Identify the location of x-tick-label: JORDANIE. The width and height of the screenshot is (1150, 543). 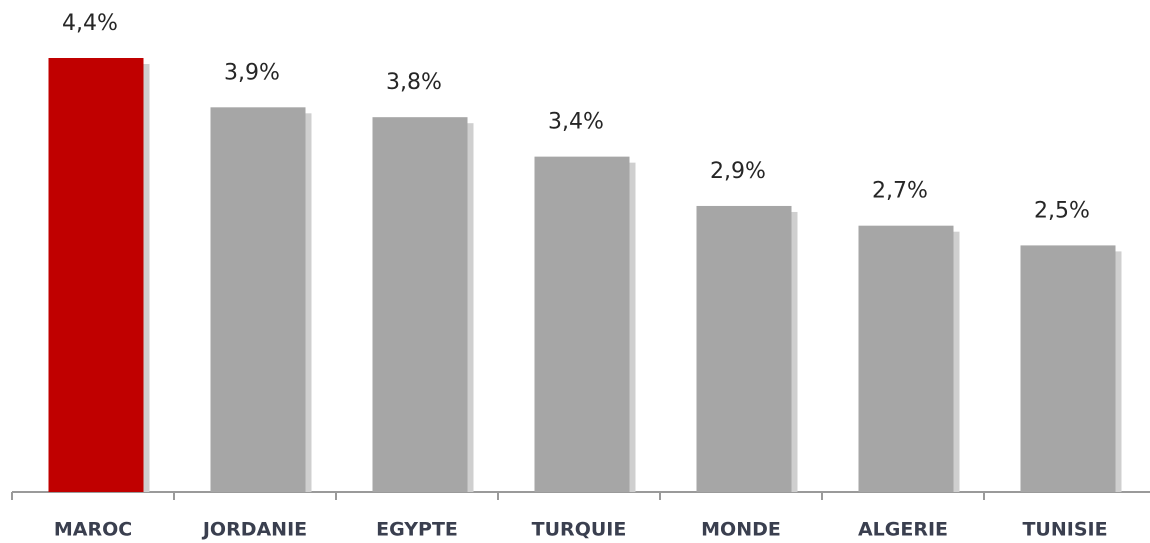
(254, 530).